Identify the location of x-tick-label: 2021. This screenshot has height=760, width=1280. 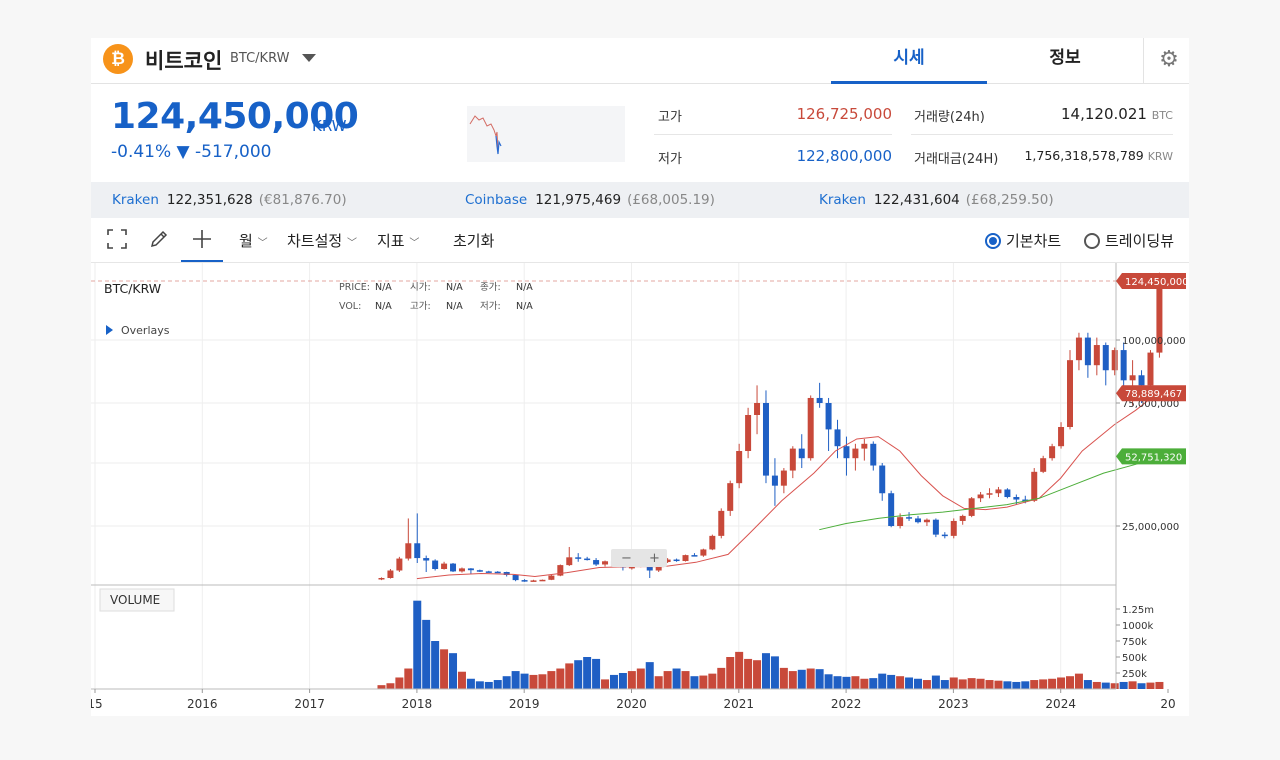
(739, 704).